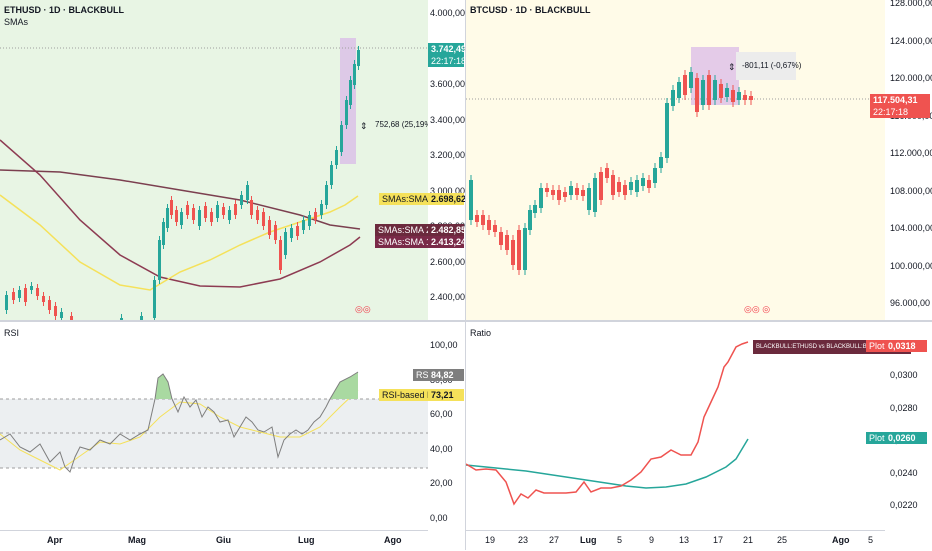 This screenshot has width=932, height=551. What do you see at coordinates (782, 540) in the screenshot?
I see `time-tick-label: 25` at bounding box center [782, 540].